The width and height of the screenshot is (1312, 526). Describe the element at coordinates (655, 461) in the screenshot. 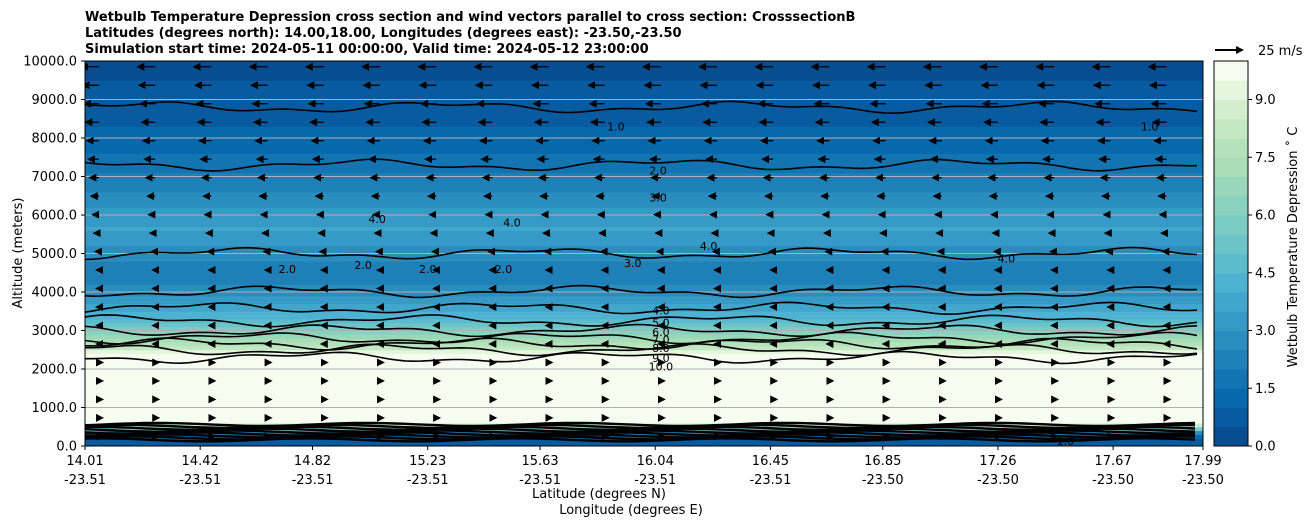

I see `x-tick-label-latitude: 16.04` at that location.